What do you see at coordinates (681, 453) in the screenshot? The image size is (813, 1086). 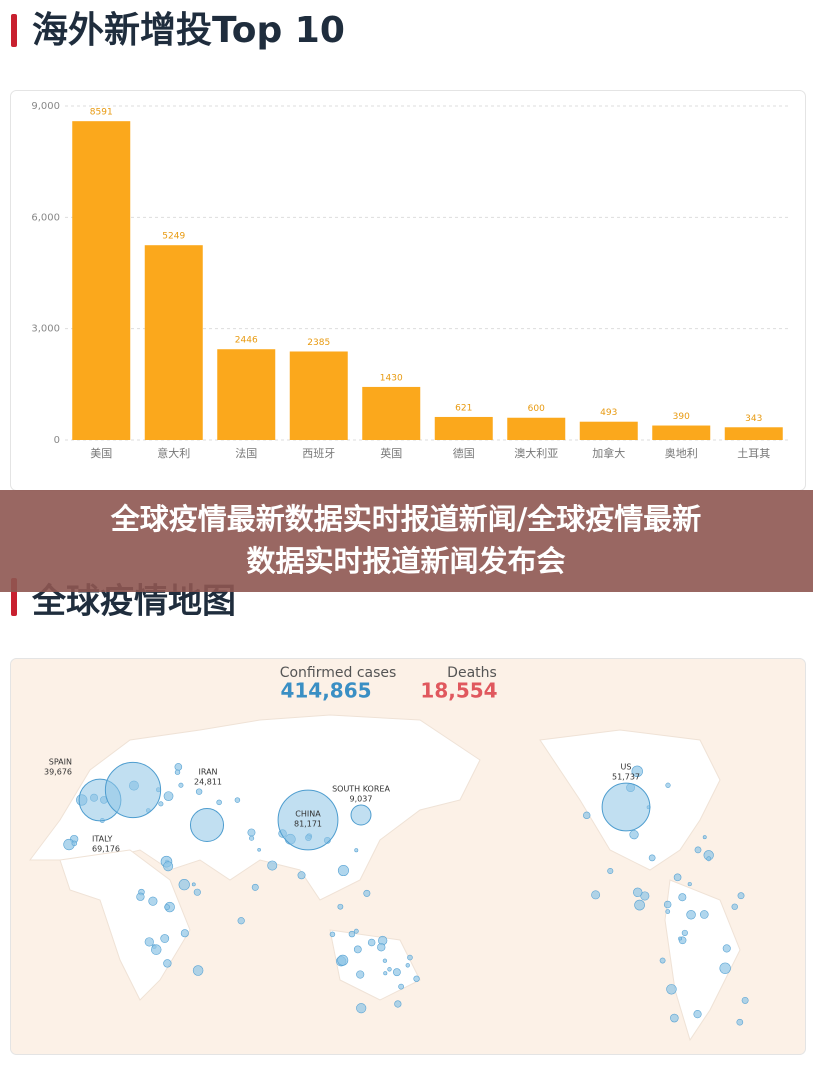 I see `x-tick-label: 奥地利` at bounding box center [681, 453].